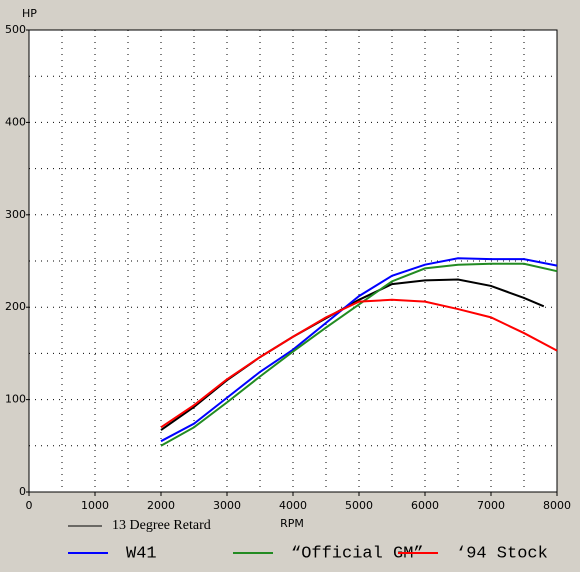  What do you see at coordinates (161, 525) in the screenshot?
I see `legend-label: 13 Degree Retard` at bounding box center [161, 525].